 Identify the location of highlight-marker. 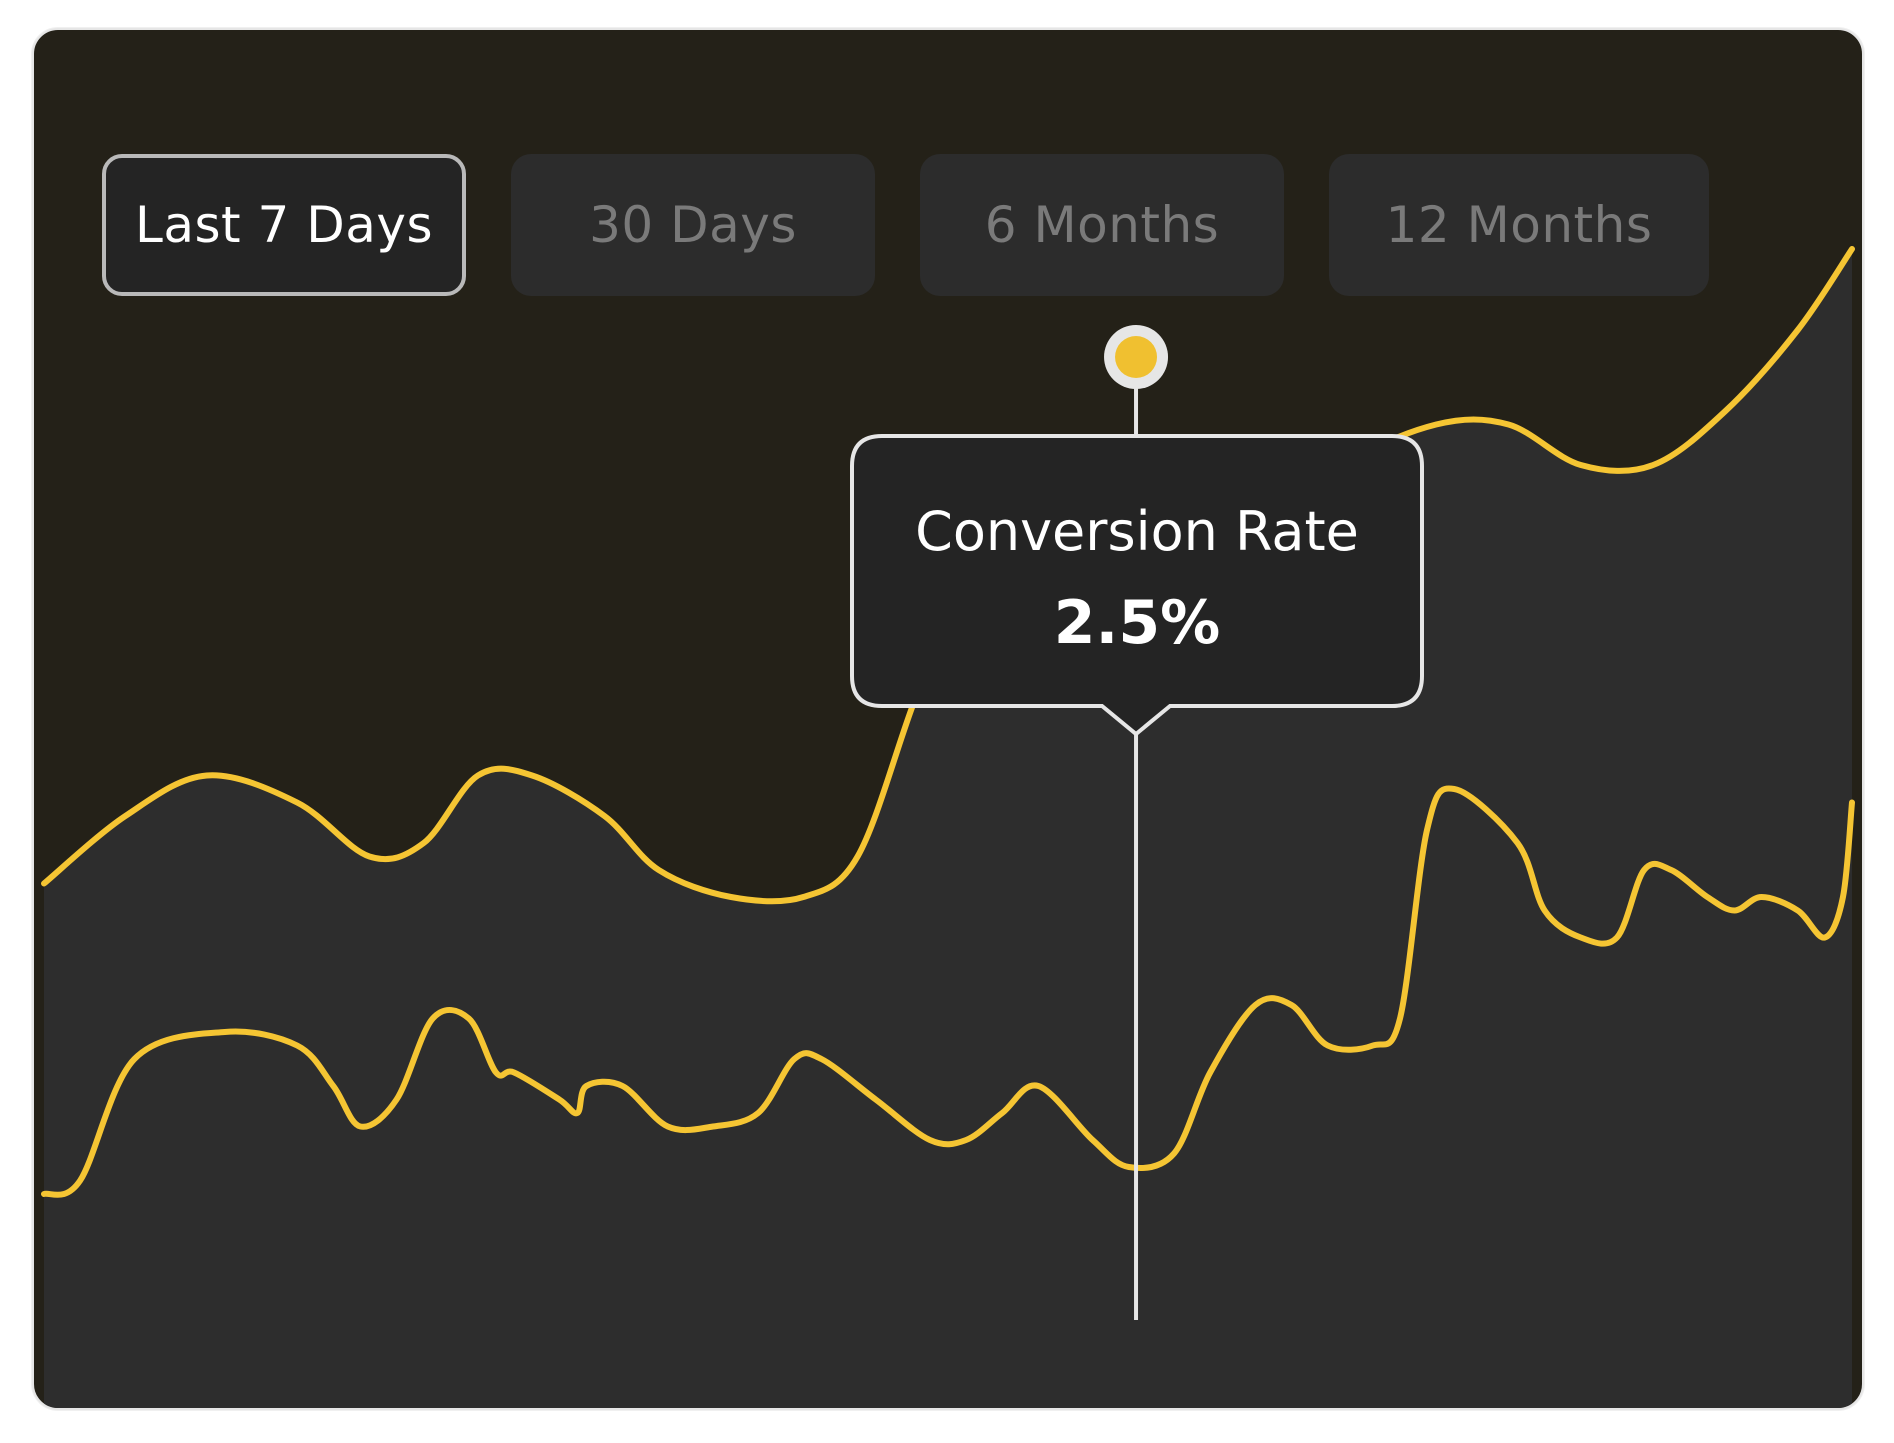
(1136, 357).